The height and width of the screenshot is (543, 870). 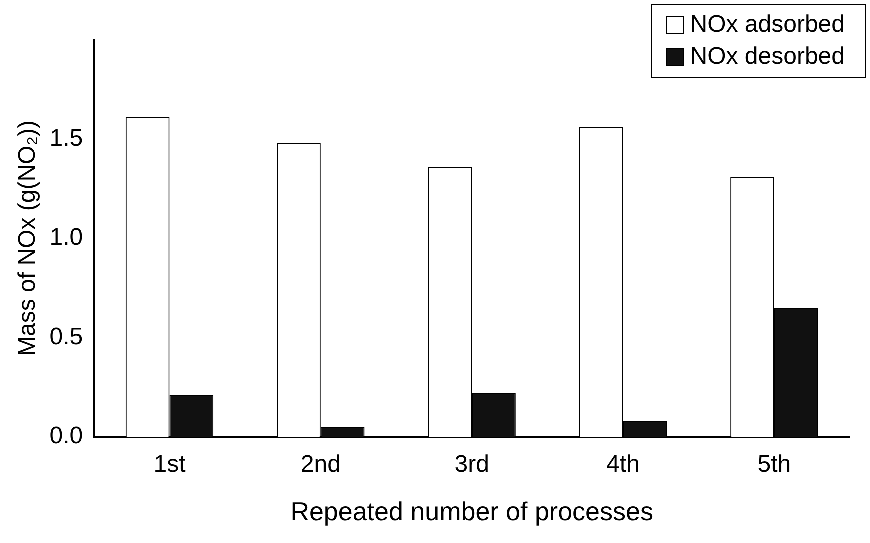 What do you see at coordinates (170, 464) in the screenshot?
I see `x-tick-label: 1st` at bounding box center [170, 464].